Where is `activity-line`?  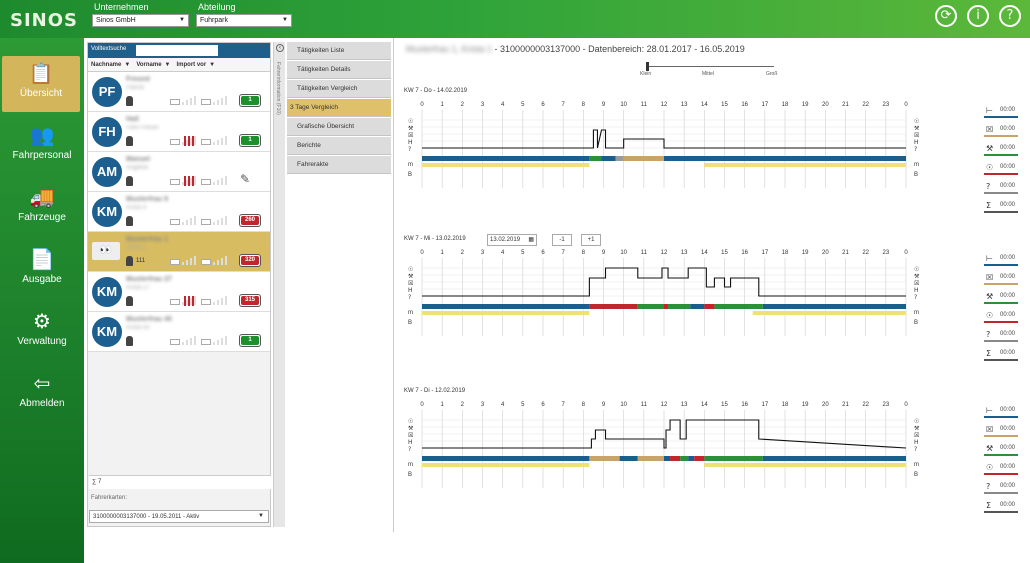
activity-line is located at coordinates (664, 434).